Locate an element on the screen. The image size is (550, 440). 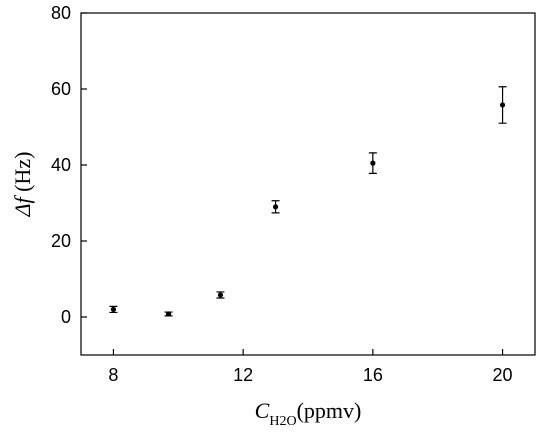
x-tick-label-3: 20 is located at coordinates (503, 375).